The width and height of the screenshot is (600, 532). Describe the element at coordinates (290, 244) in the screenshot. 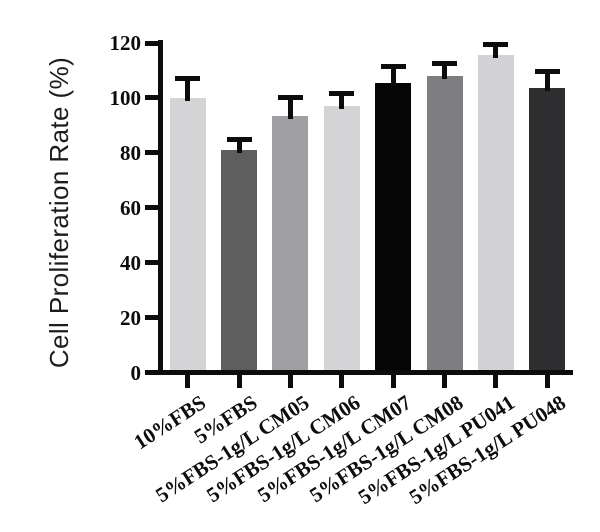

I see `bar-5%FBS-1g/L CM05` at that location.